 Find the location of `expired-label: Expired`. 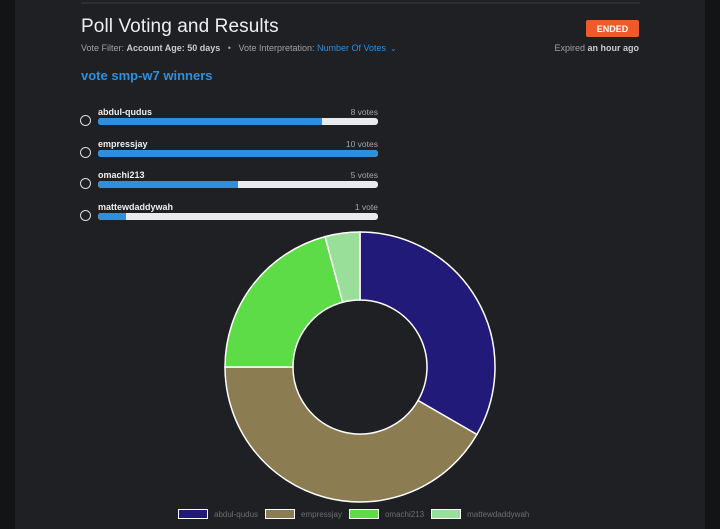

expired-label: Expired is located at coordinates (569, 48).